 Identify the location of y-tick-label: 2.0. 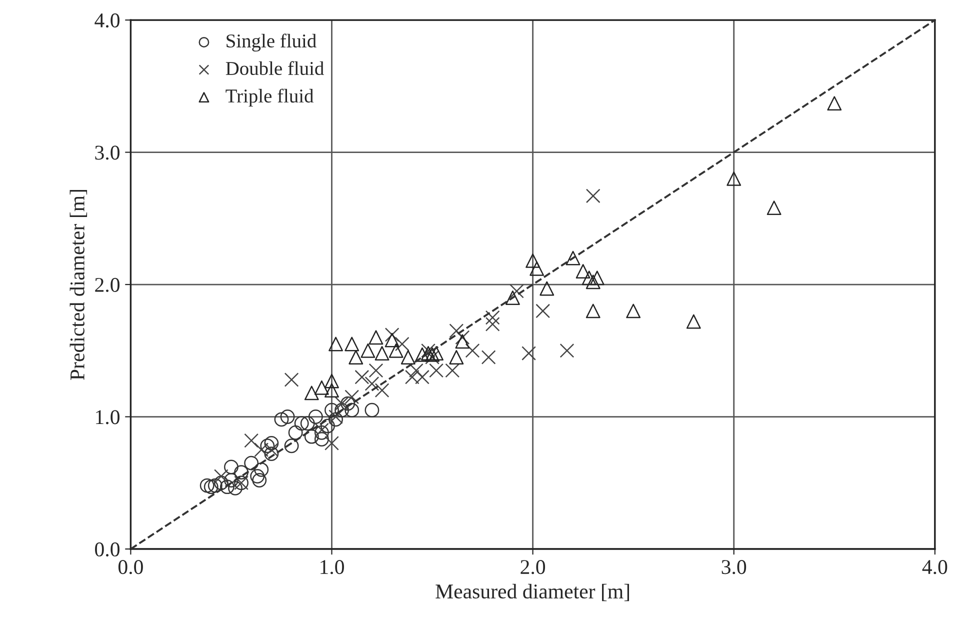
(107, 285).